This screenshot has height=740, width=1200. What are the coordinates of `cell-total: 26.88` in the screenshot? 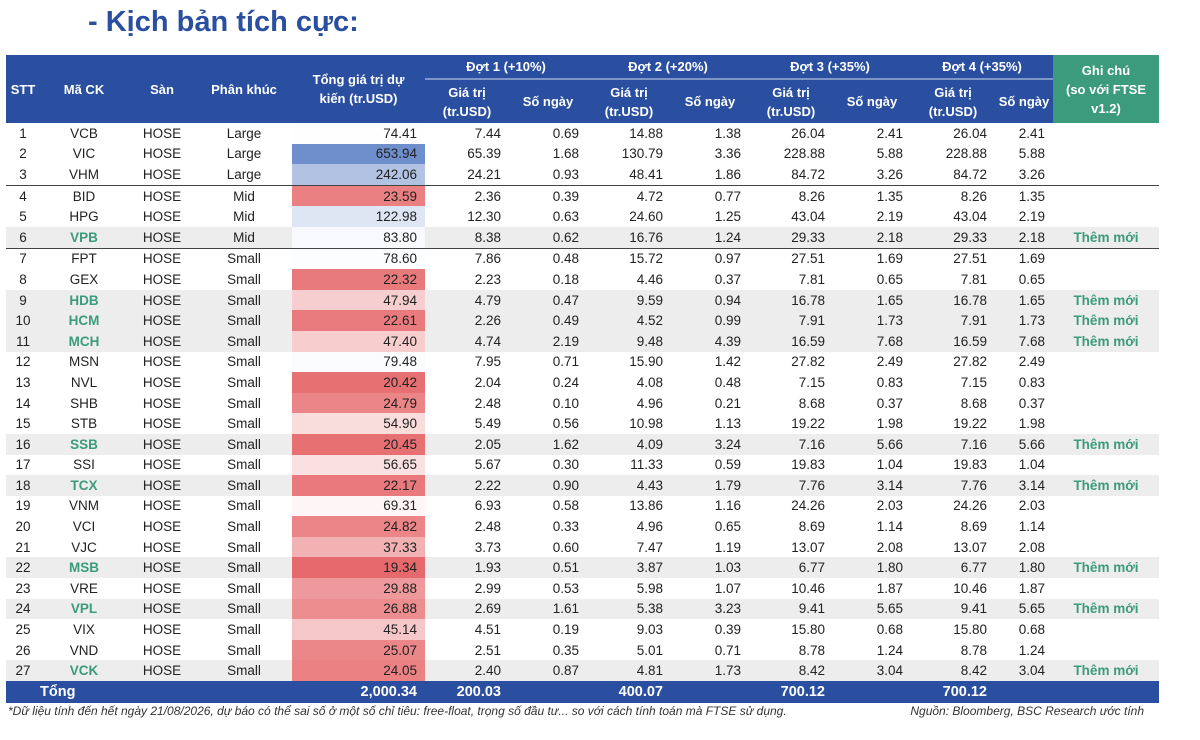 It's located at (358, 609).